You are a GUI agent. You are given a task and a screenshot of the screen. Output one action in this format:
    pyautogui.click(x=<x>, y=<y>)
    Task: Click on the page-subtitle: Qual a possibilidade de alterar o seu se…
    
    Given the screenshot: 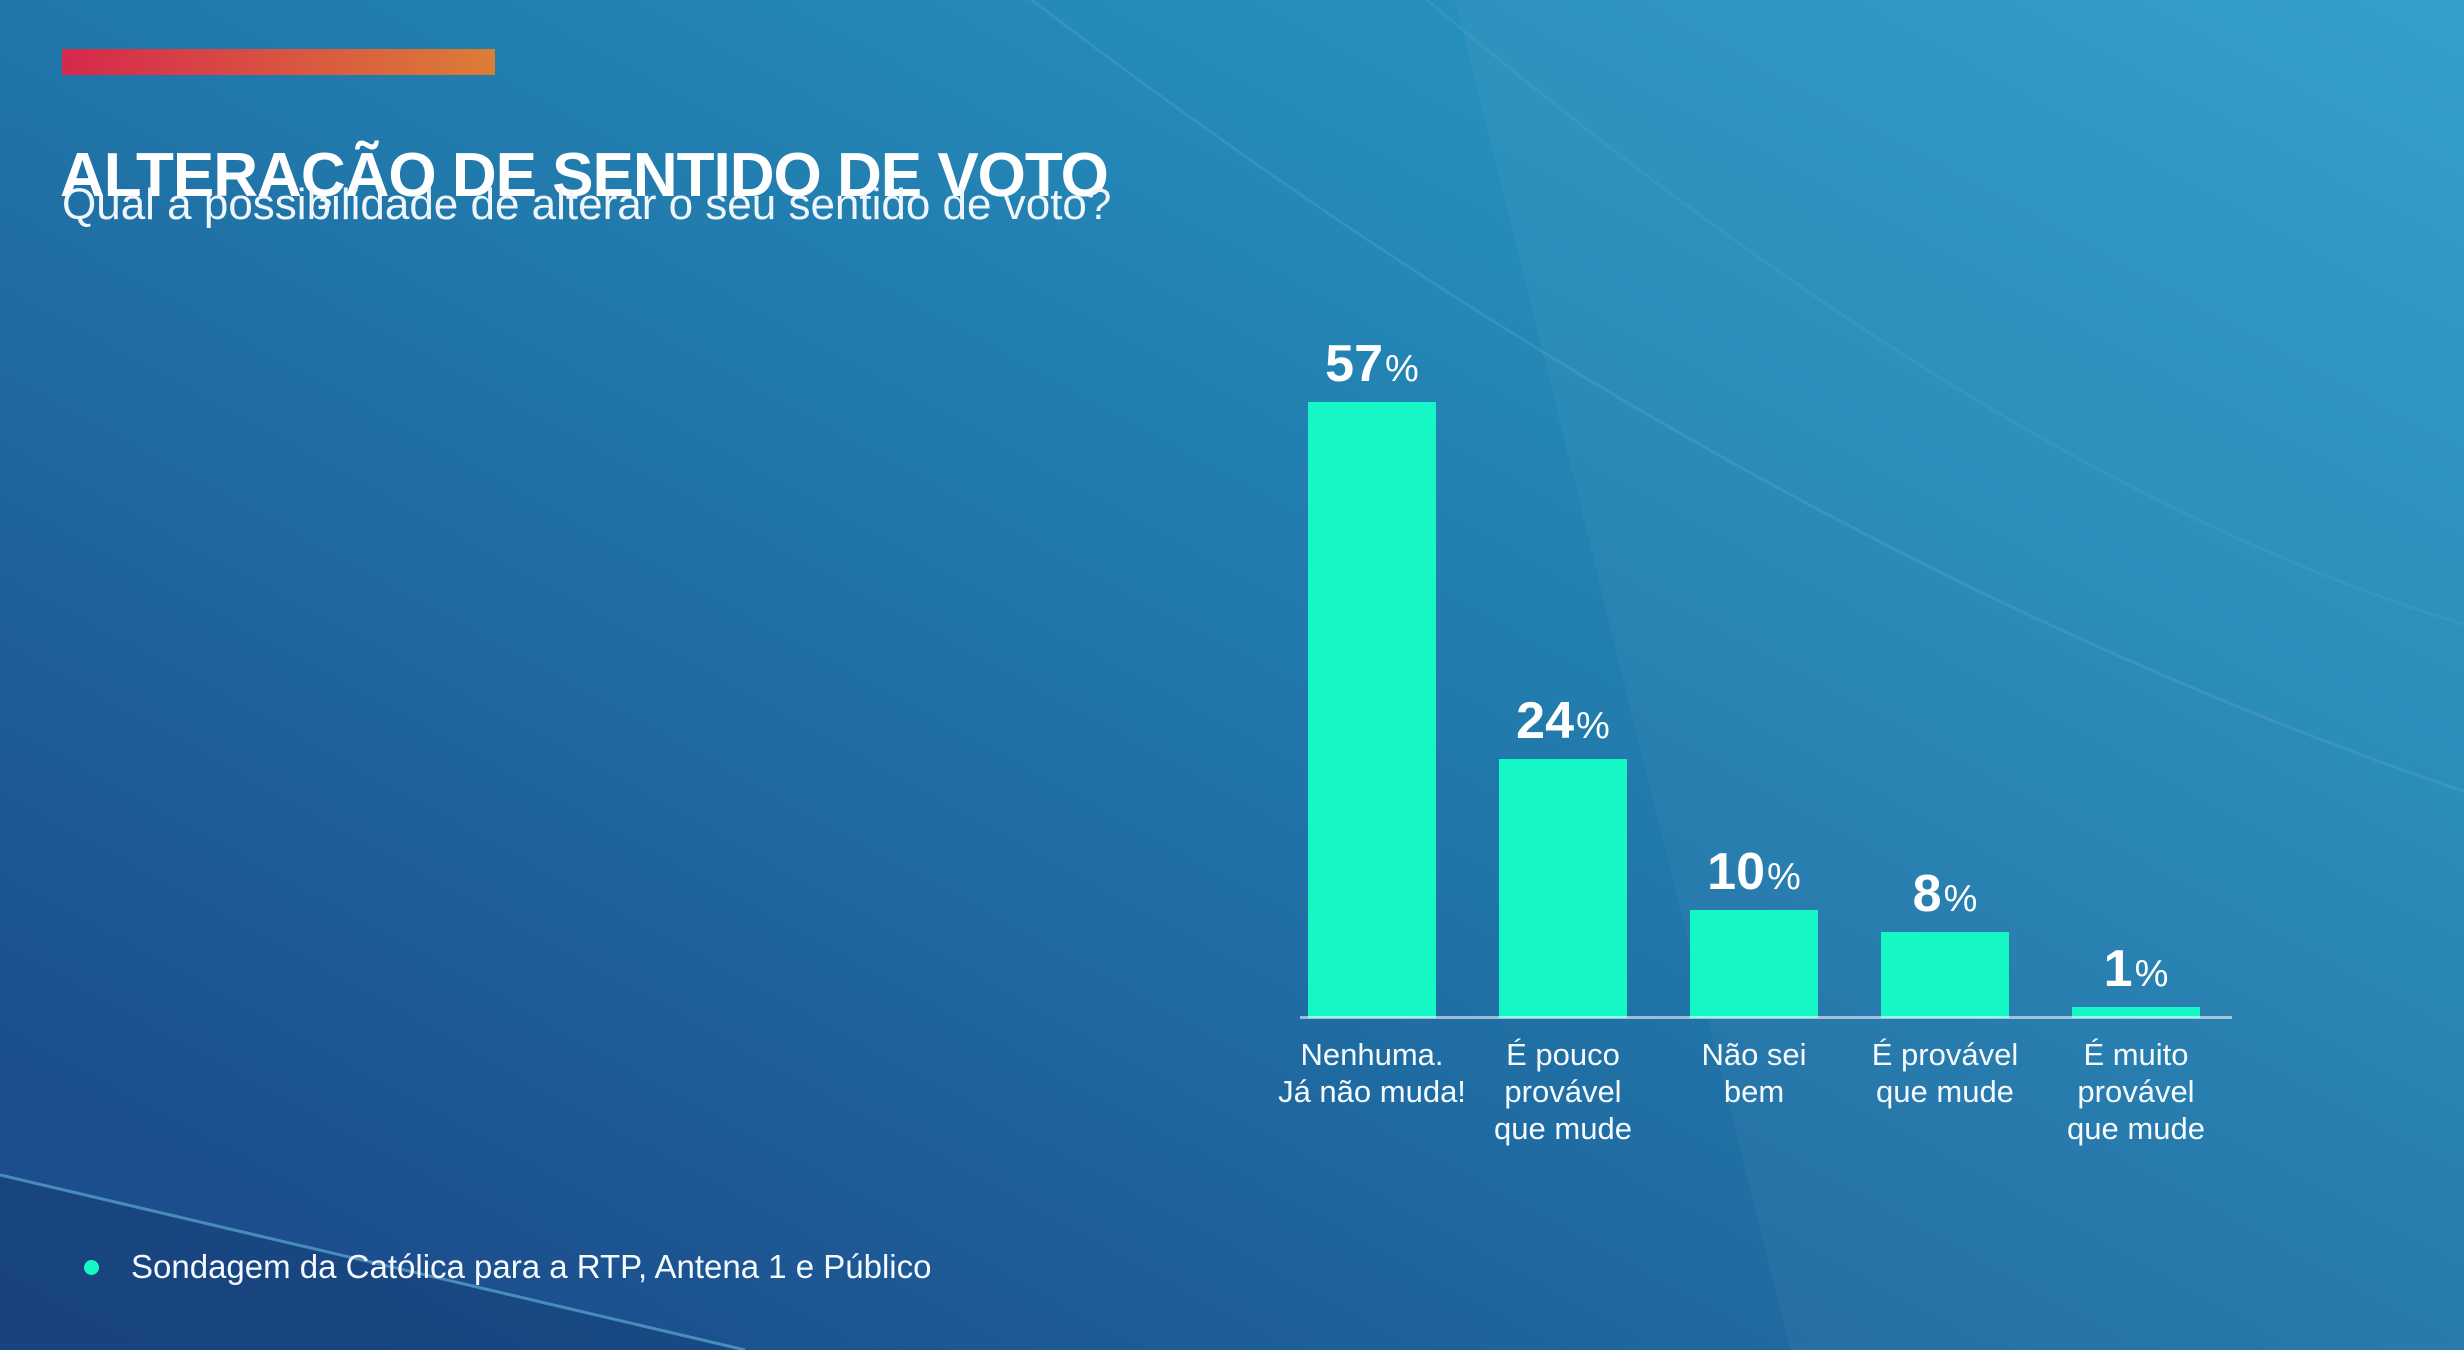 What is the action you would take?
    pyautogui.click(x=587, y=204)
    